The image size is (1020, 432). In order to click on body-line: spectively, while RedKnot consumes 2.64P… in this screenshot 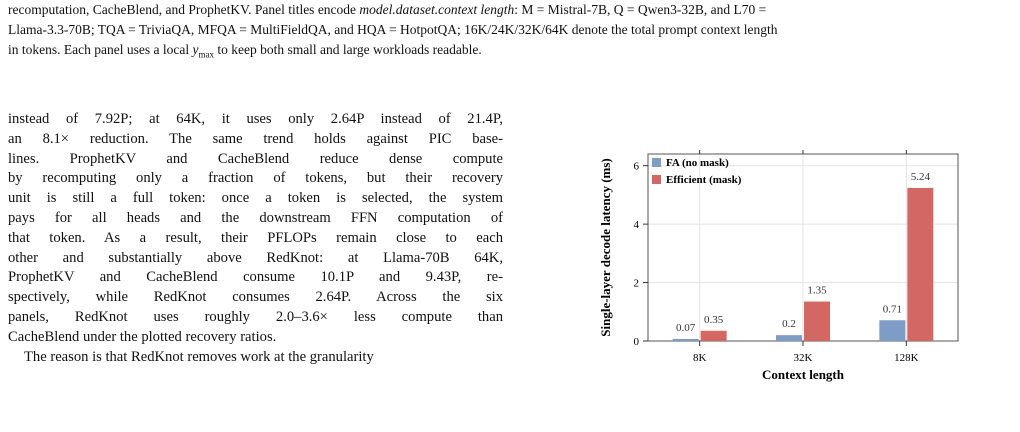, I will do `click(255, 297)`.